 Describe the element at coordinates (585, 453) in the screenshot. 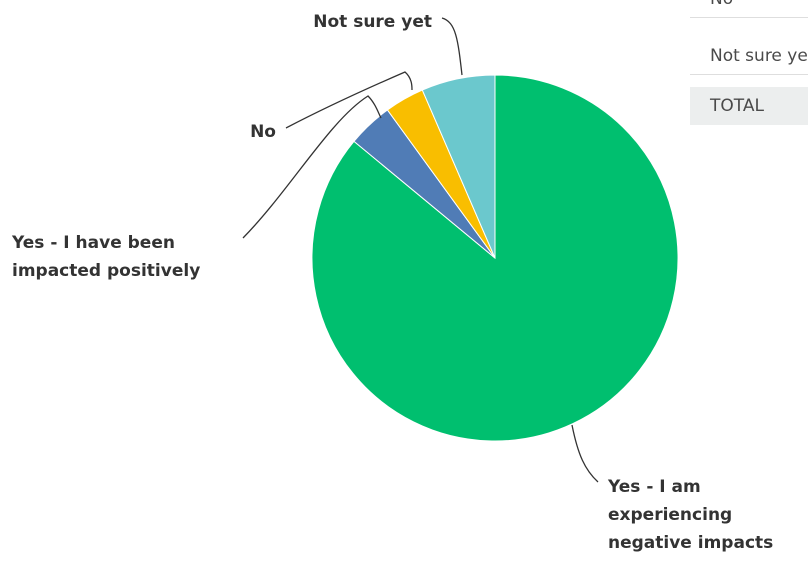

I see `leader-line-yes-negative` at that location.